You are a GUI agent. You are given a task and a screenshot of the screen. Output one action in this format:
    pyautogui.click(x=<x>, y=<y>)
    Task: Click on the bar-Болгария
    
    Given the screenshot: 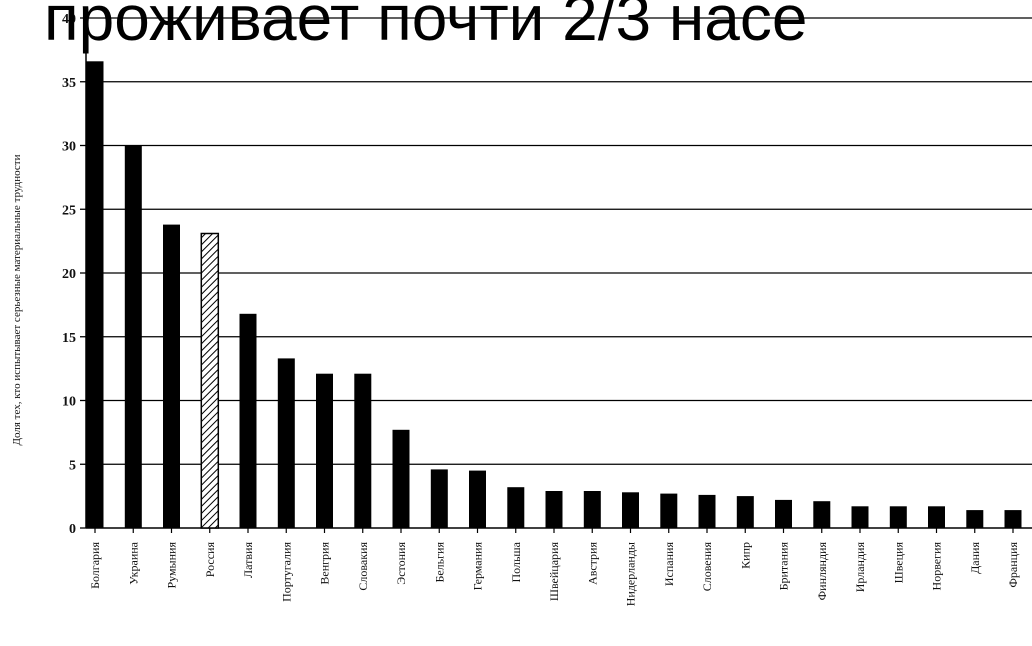 What is the action you would take?
    pyautogui.click(x=95, y=295)
    